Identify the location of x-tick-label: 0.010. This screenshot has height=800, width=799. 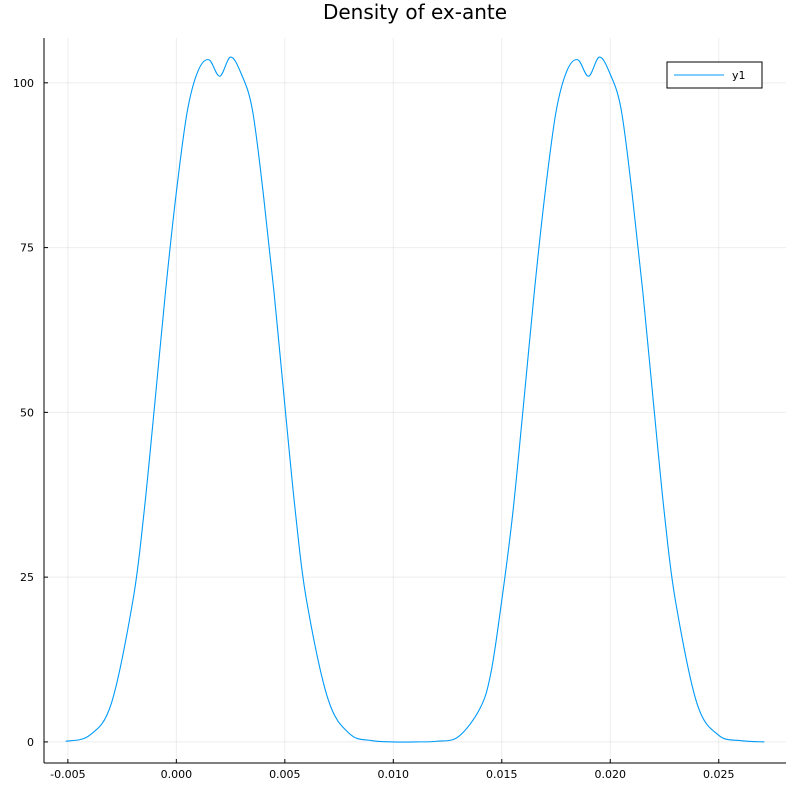
(394, 774).